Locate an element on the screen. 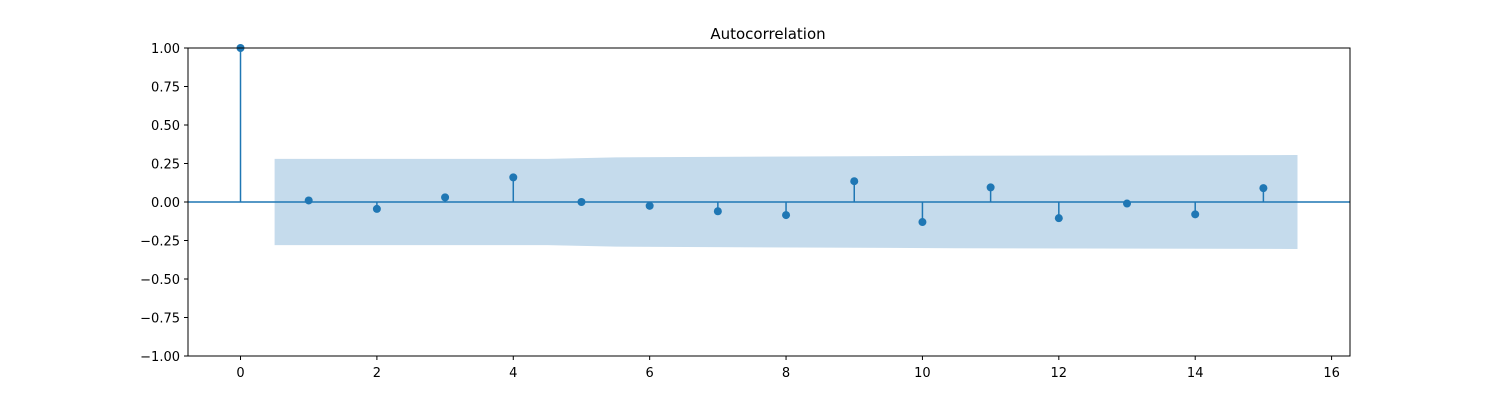  x-tick-label: 12 is located at coordinates (1059, 373).